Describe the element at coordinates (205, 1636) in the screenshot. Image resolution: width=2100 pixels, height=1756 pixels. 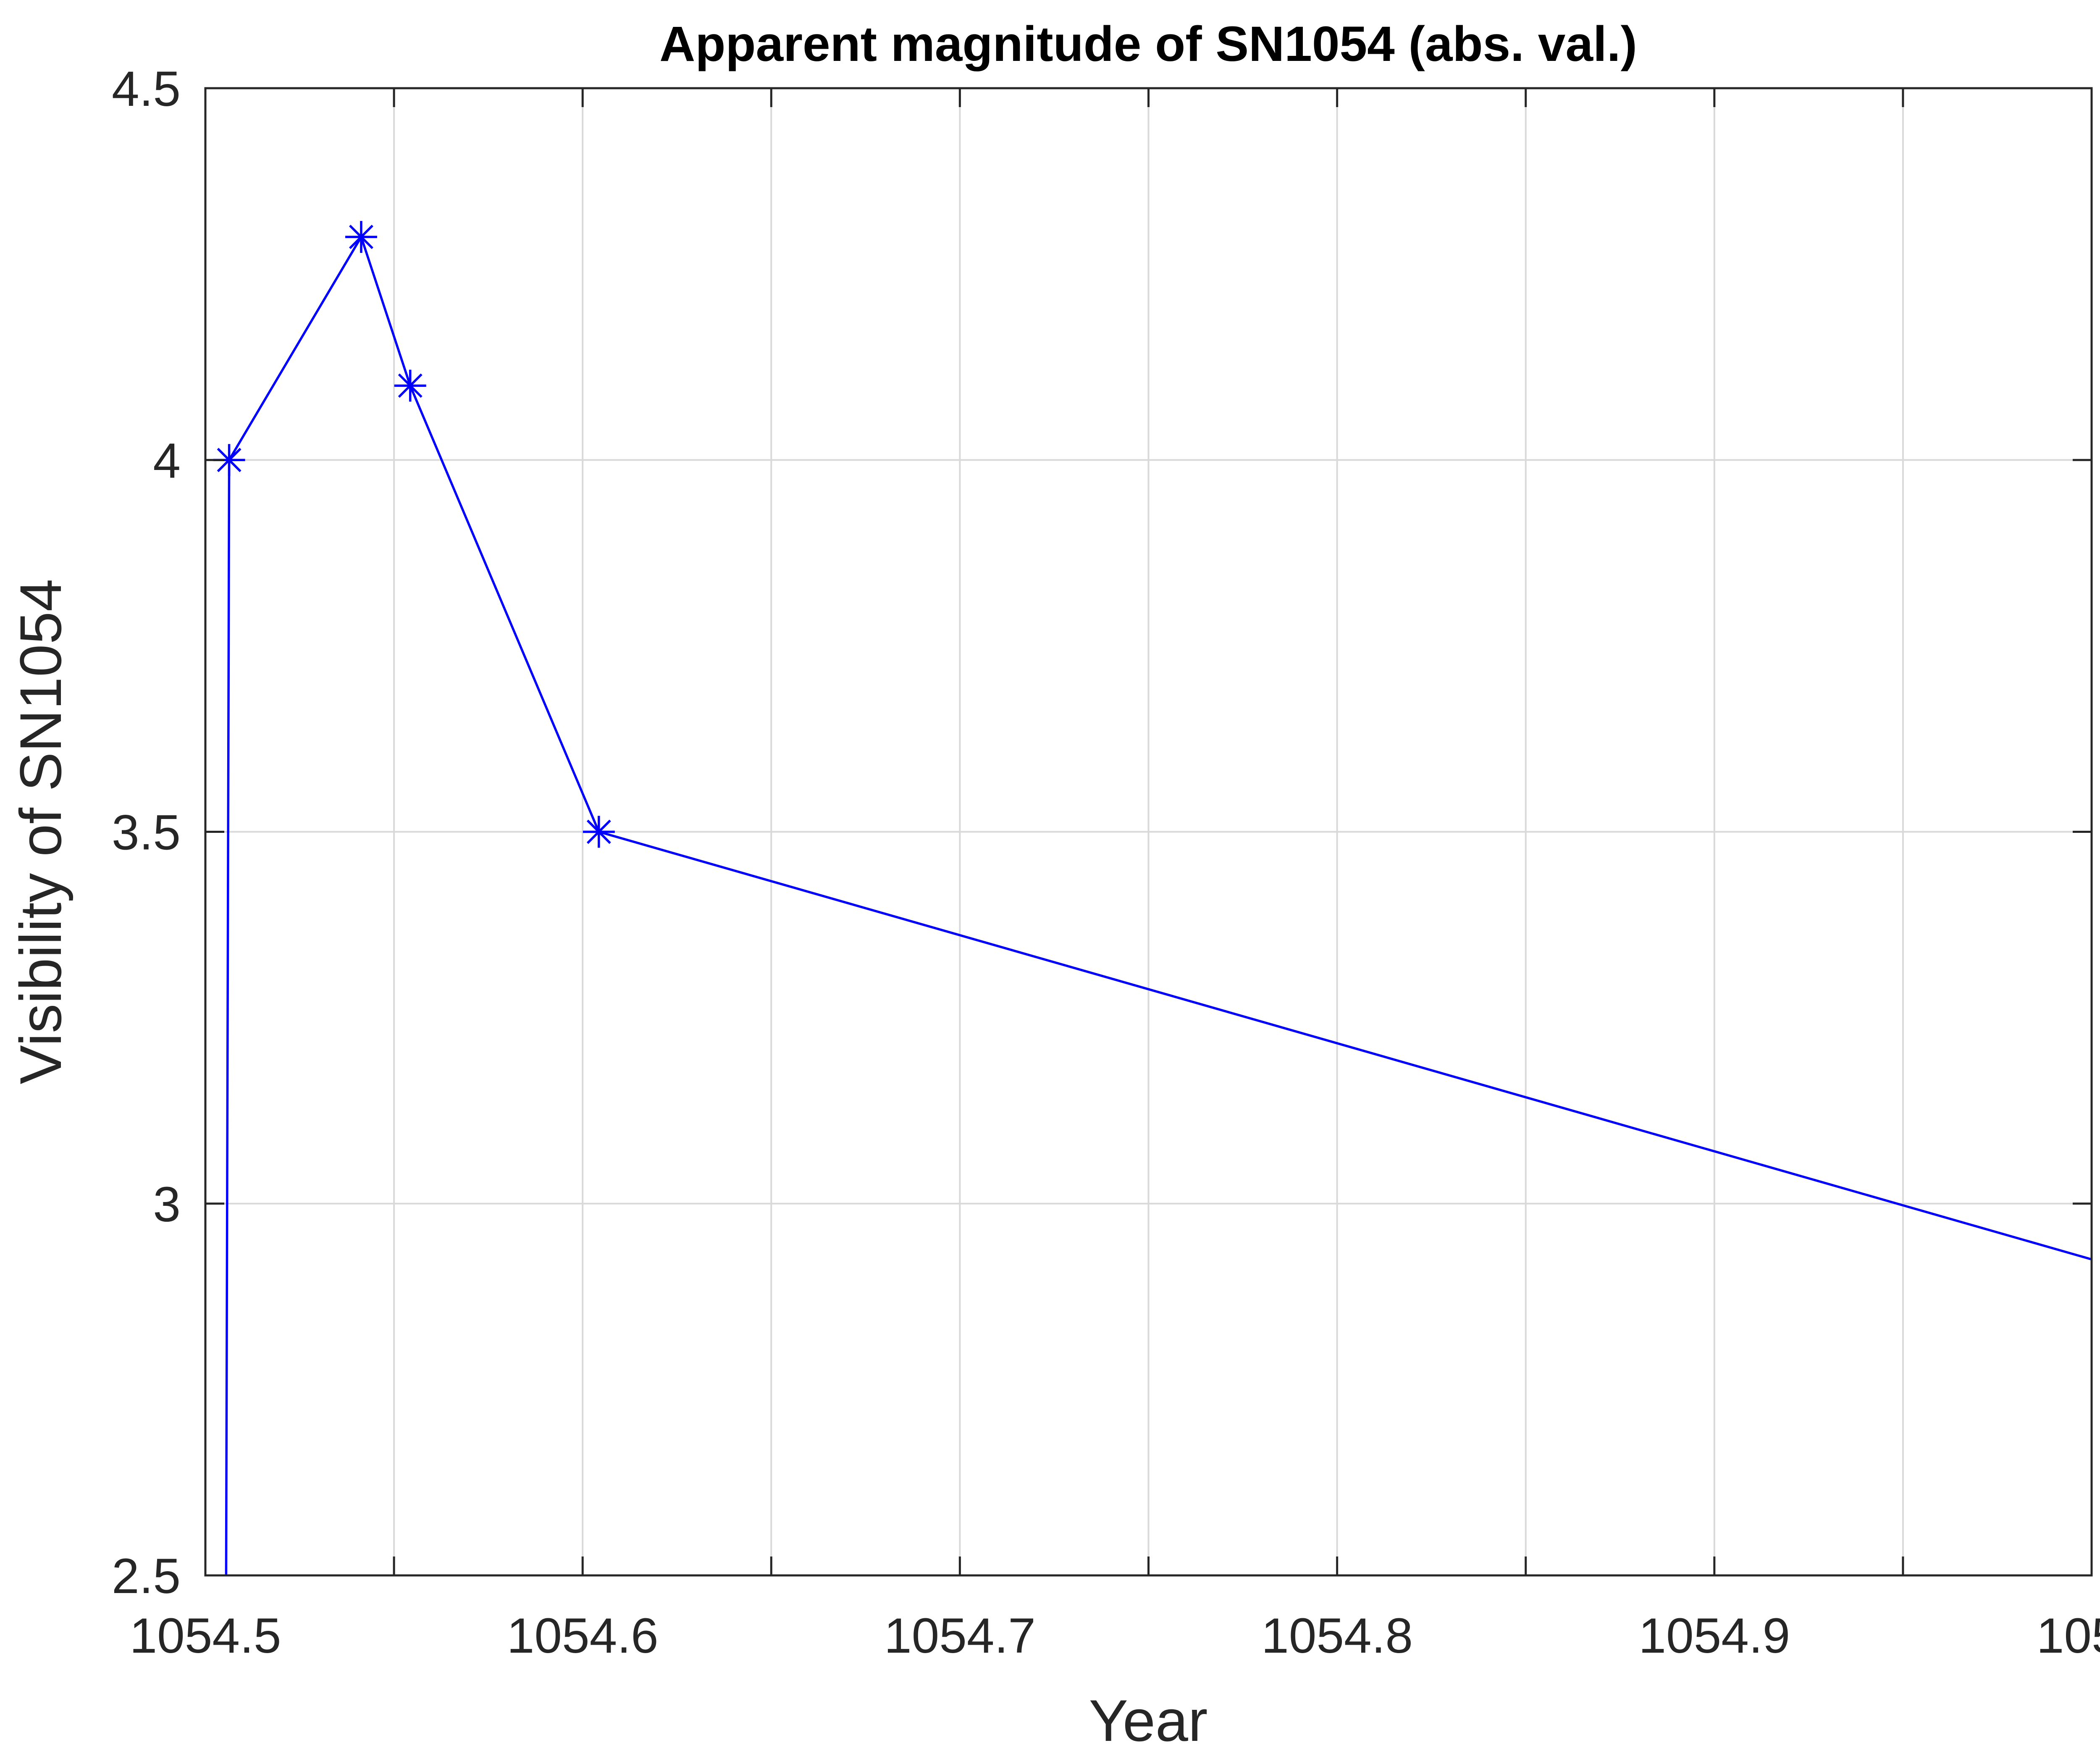
I see `x-tick-label: 1054.5` at that location.